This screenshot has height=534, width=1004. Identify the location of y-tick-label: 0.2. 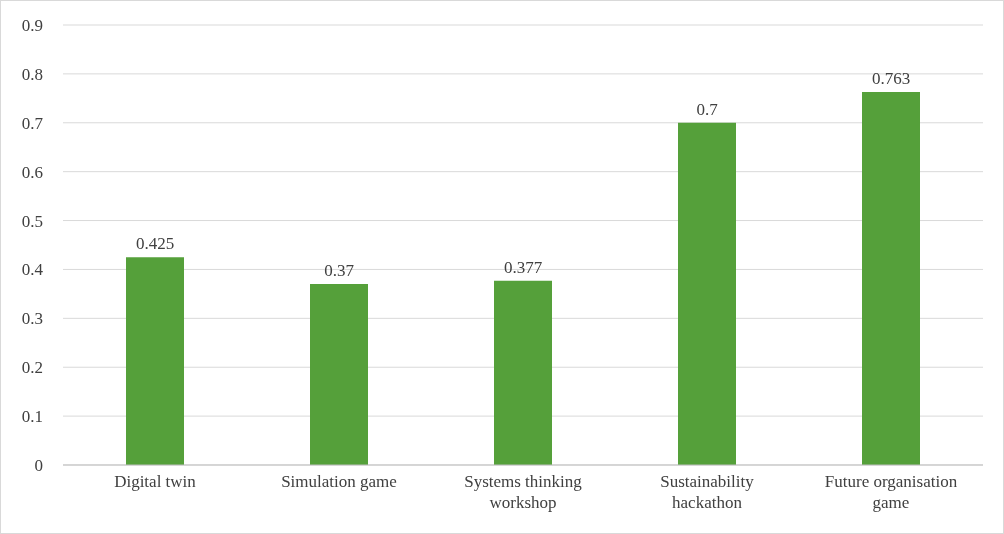
(32, 368).